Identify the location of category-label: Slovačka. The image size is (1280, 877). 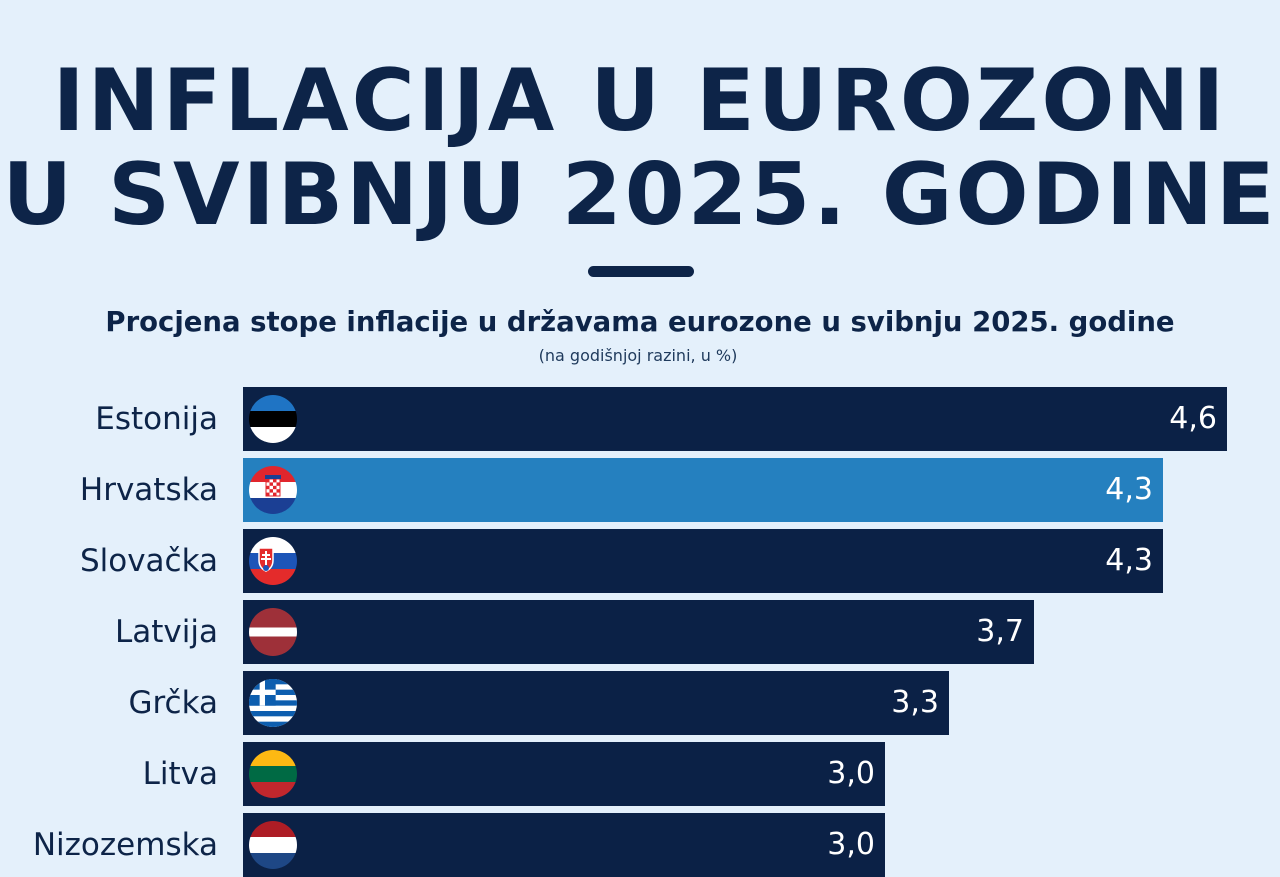
(148, 561).